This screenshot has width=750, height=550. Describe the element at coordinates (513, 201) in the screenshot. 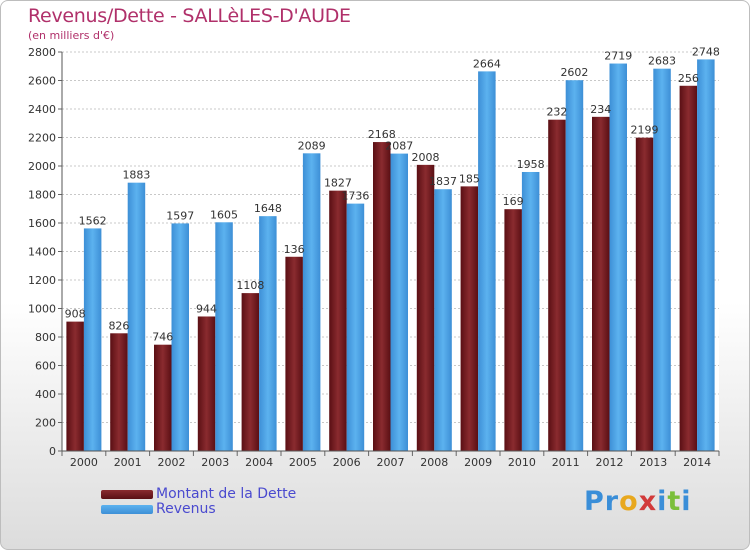

I see `data-label-dette: 169` at that location.